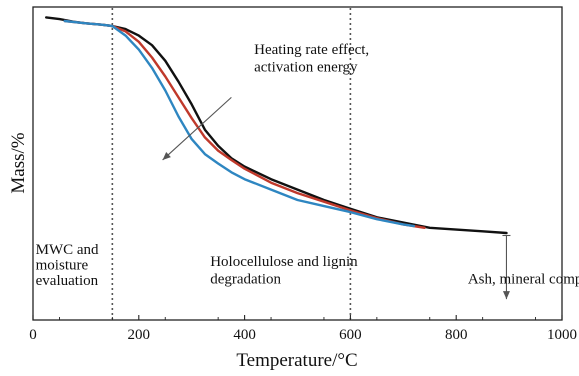 The height and width of the screenshot is (376, 579). What do you see at coordinates (350, 335) in the screenshot?
I see `x-tick-label-600: 600` at bounding box center [350, 335].